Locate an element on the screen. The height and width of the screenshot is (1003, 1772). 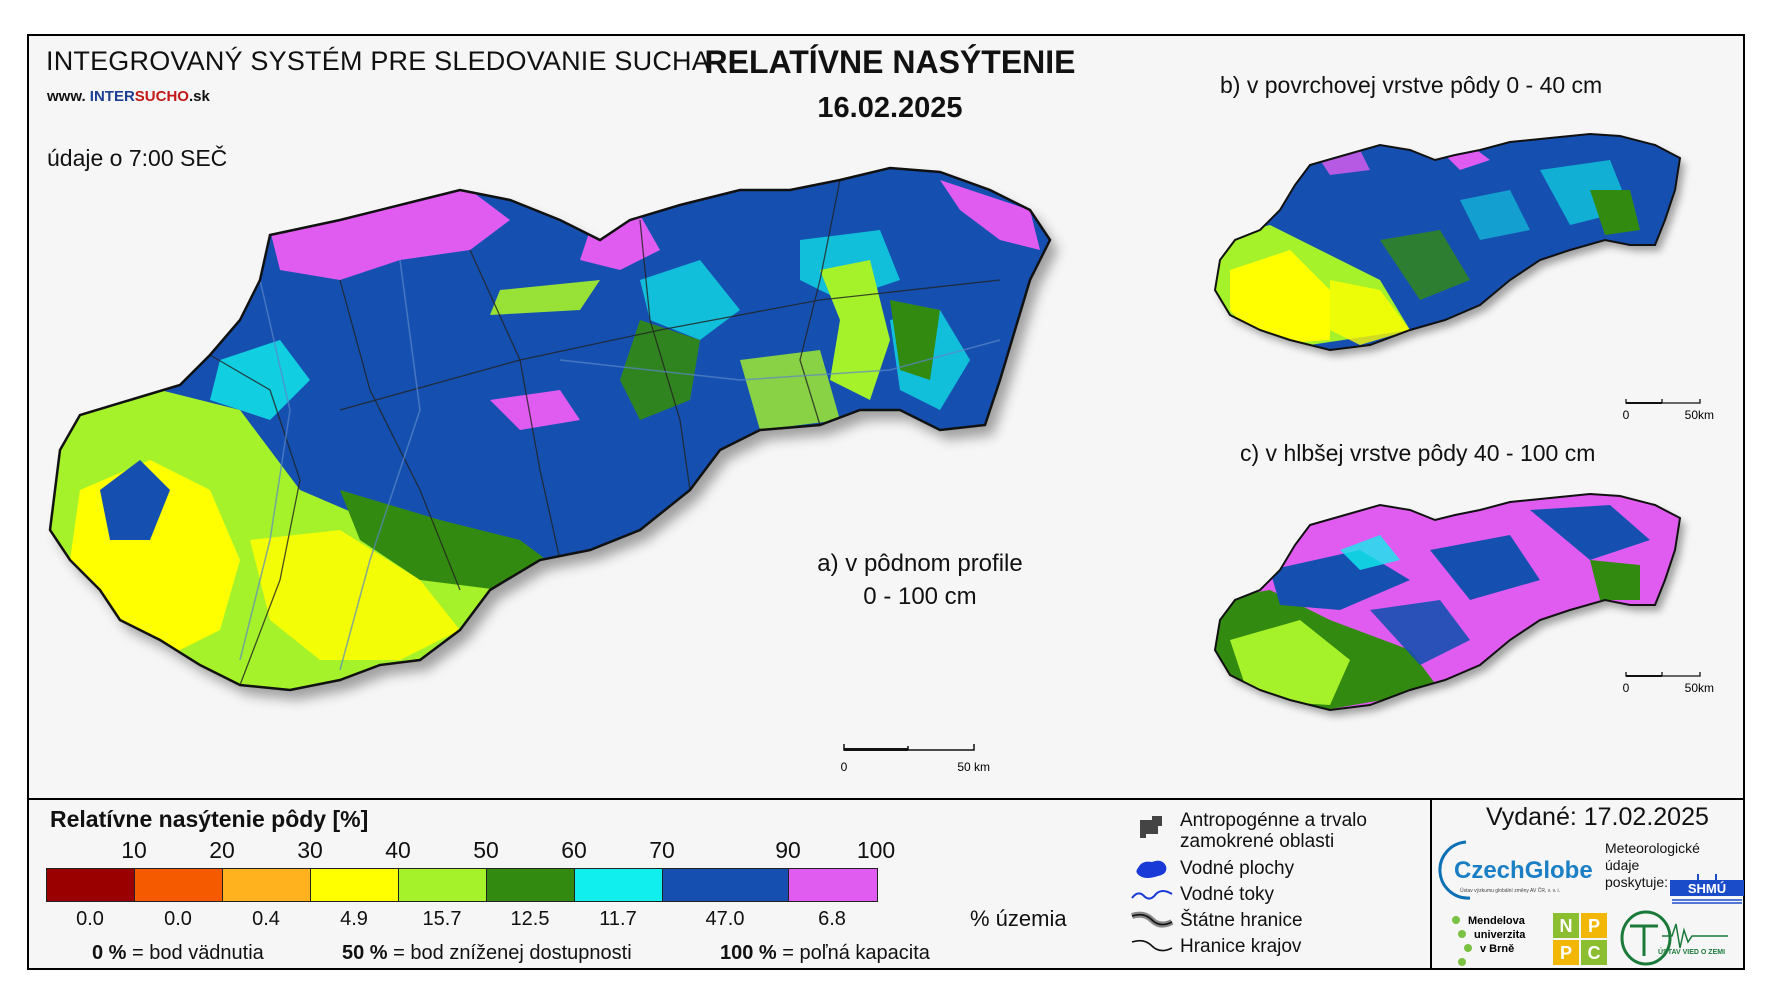
scale-b-zero: 0 is located at coordinates (1626, 415).